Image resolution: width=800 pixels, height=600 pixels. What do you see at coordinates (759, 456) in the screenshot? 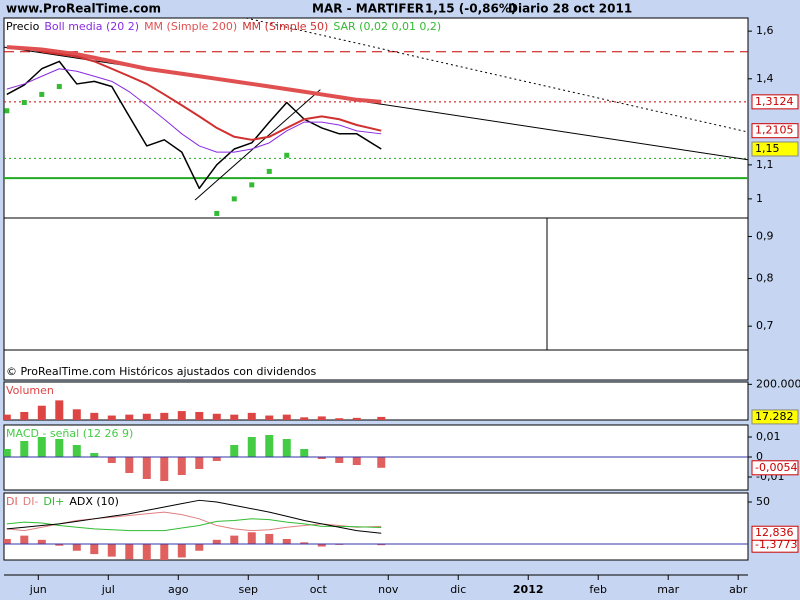
I see `y-tick-label: 0` at bounding box center [759, 456].